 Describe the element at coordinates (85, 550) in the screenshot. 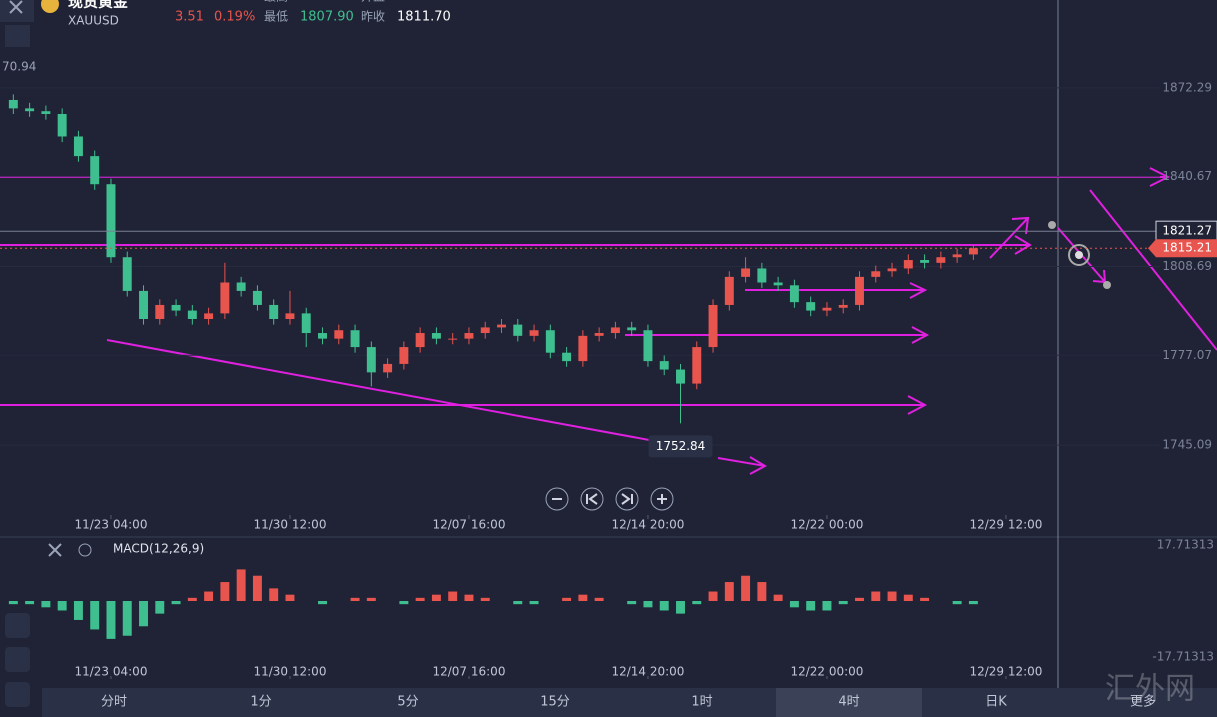

I see `macd-settings` at that location.